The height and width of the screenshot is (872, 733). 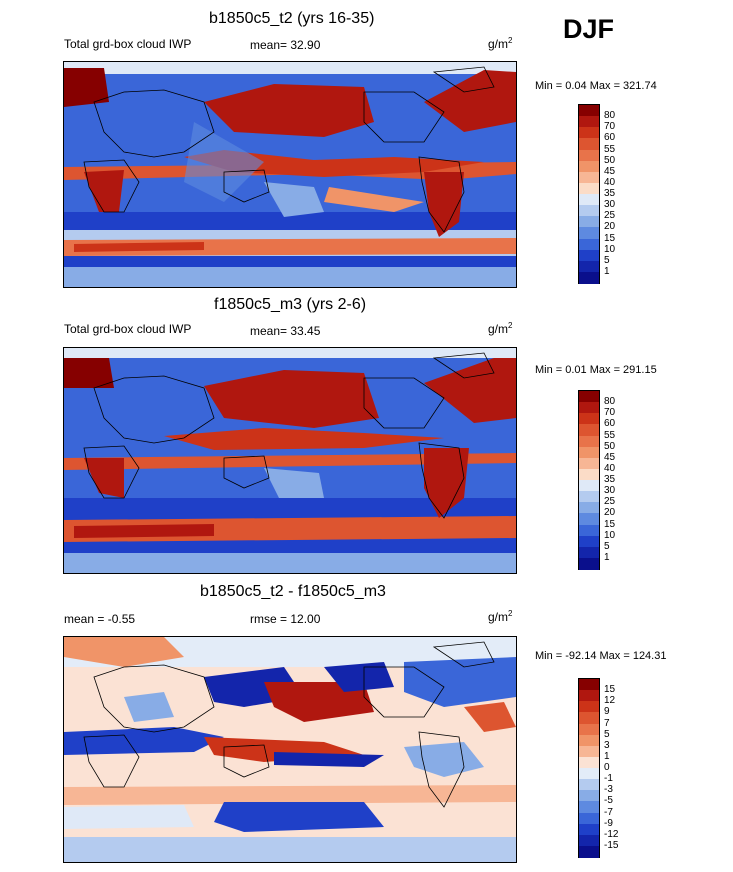 I want to click on colorbar-tick-label: 20, so click(x=610, y=227).